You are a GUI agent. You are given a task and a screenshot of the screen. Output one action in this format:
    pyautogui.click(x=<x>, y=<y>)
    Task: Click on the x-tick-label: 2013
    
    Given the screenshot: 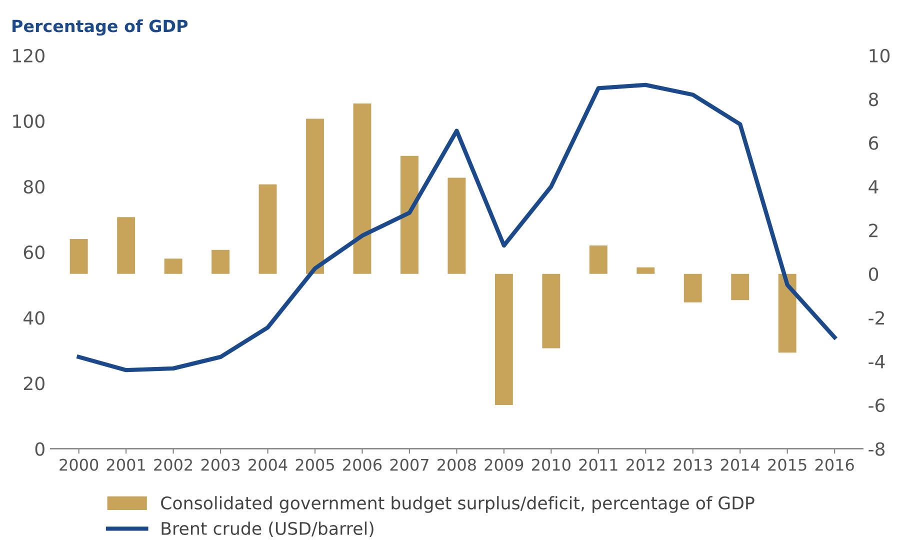 What is the action you would take?
    pyautogui.click(x=693, y=464)
    